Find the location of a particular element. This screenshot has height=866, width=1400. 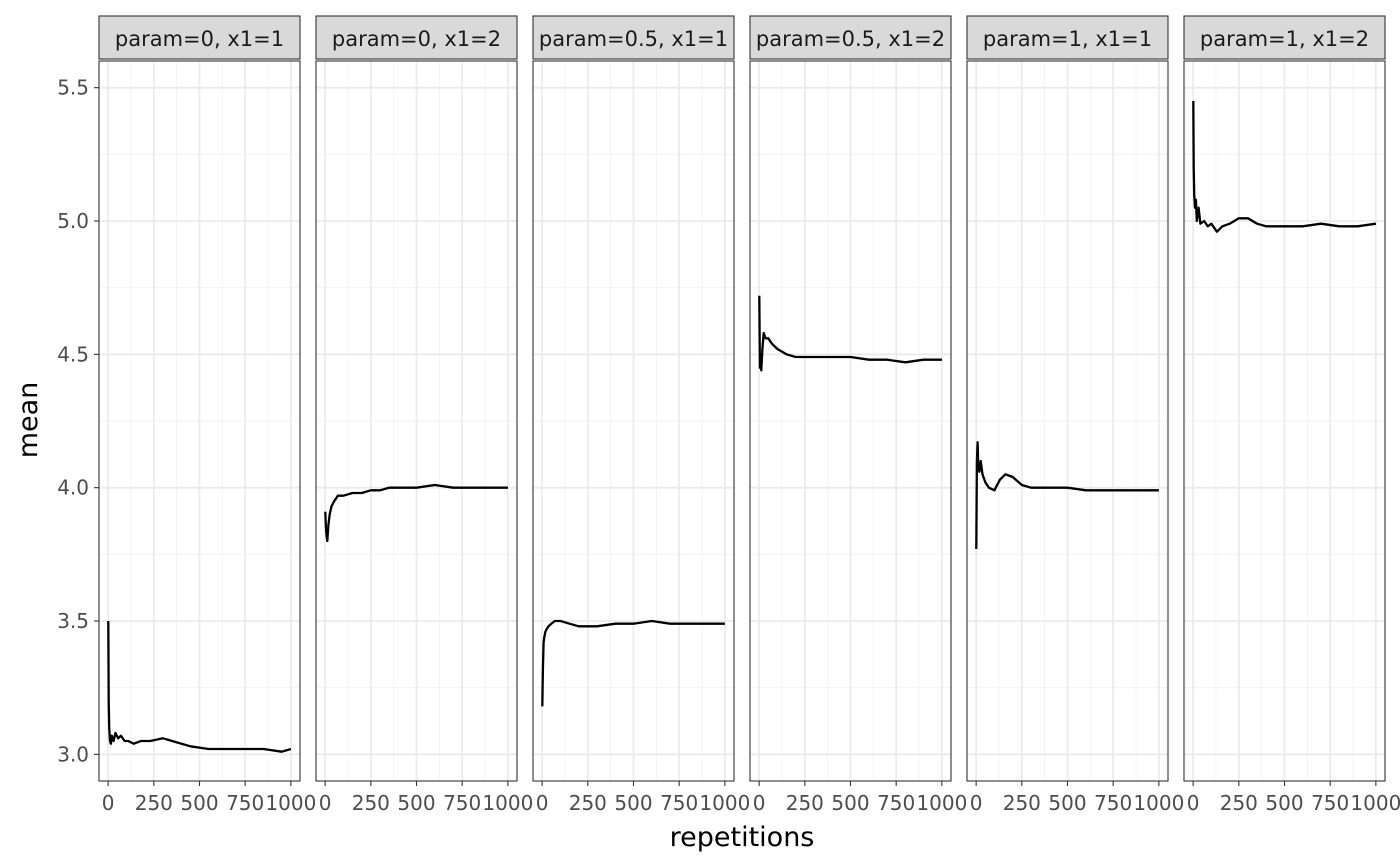

facet-panel: param=1, x1=2 0 250 500 750 1000 is located at coordinates (1292, 415).